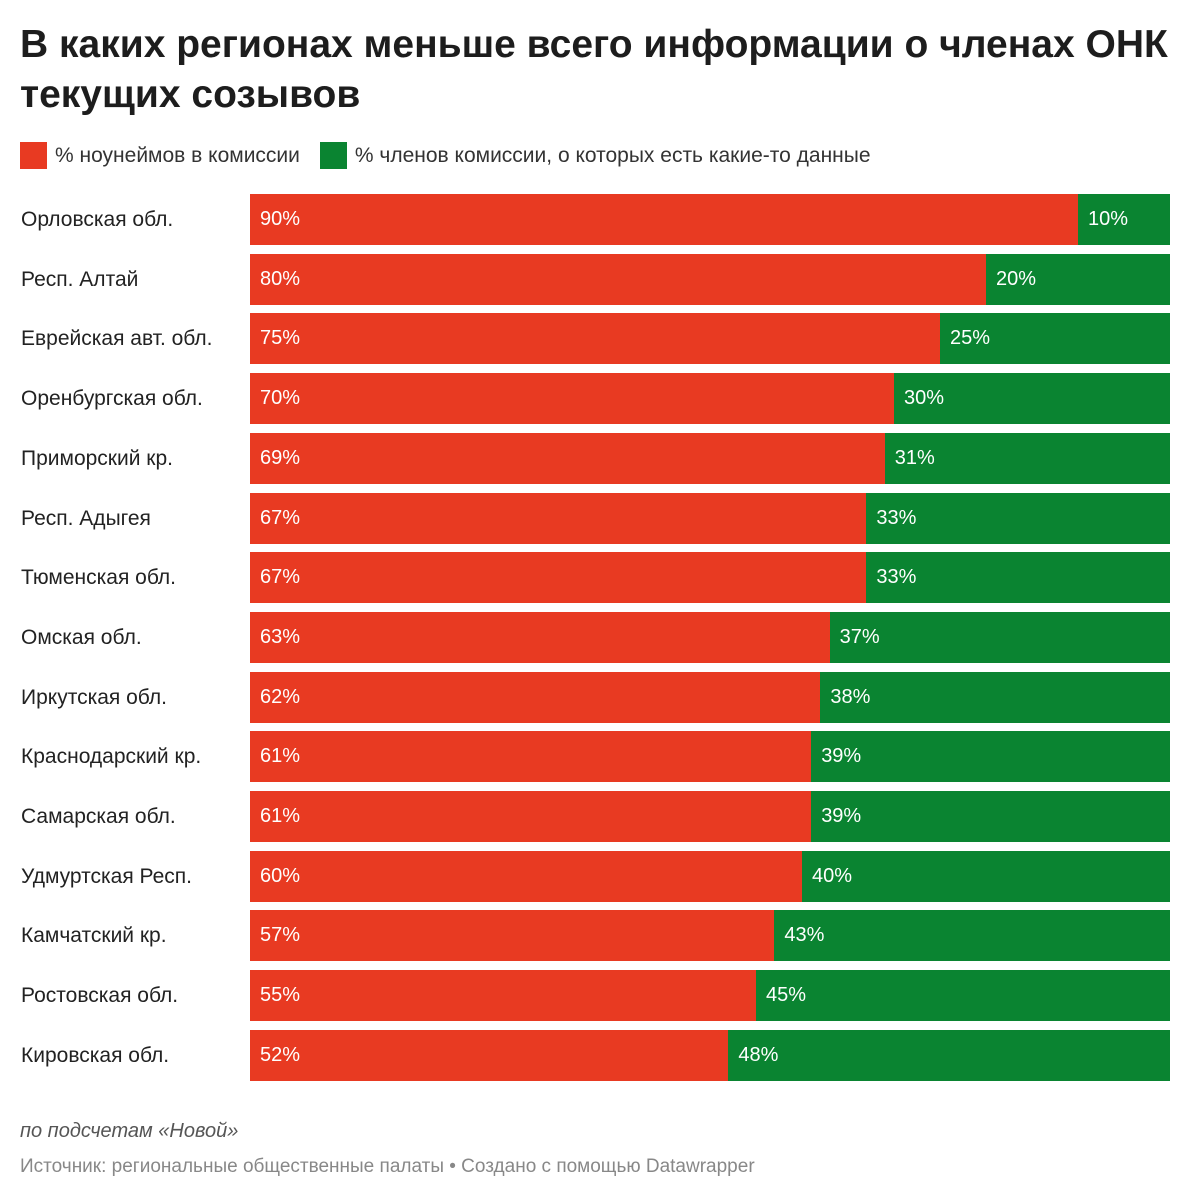 Image resolution: width=1192 pixels, height=1200 pixels. Describe the element at coordinates (81, 637) in the screenshot. I see `category-label: Омская обл.` at that location.